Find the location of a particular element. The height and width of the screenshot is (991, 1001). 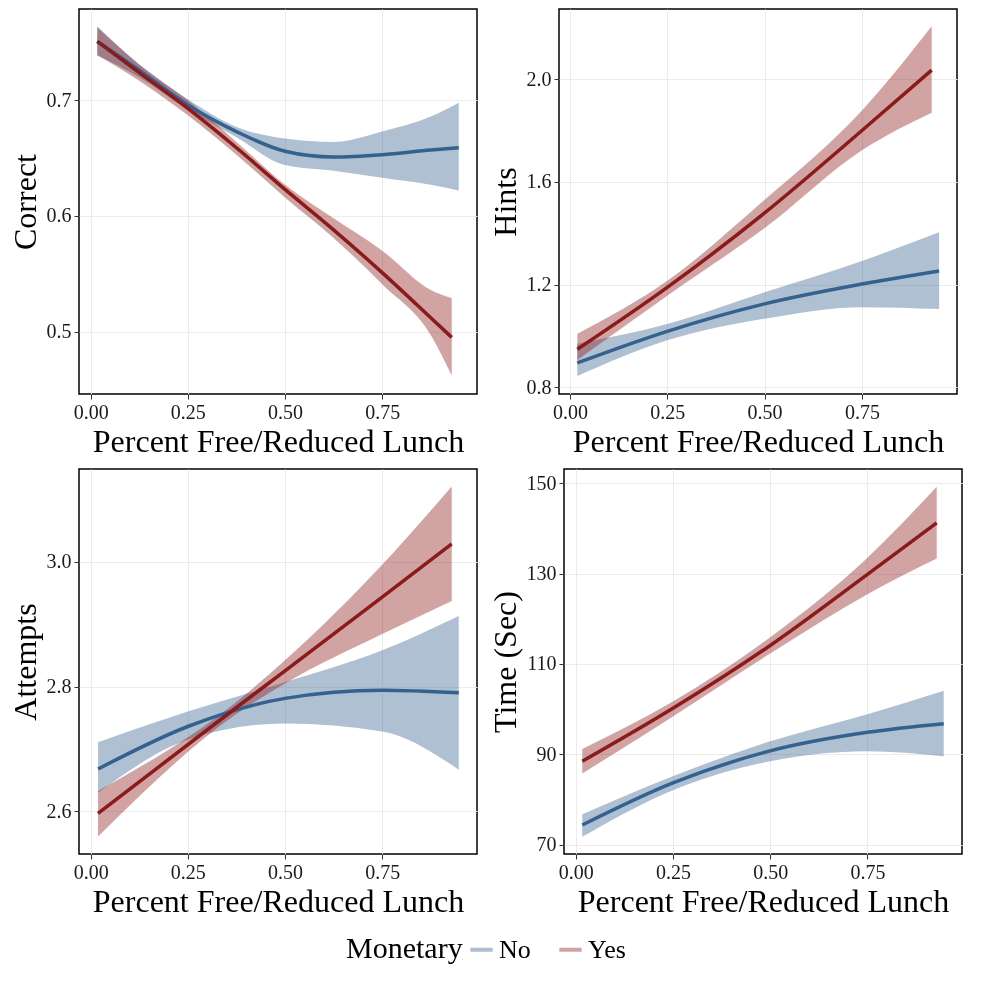

legend-label: No is located at coordinates (515, 949).